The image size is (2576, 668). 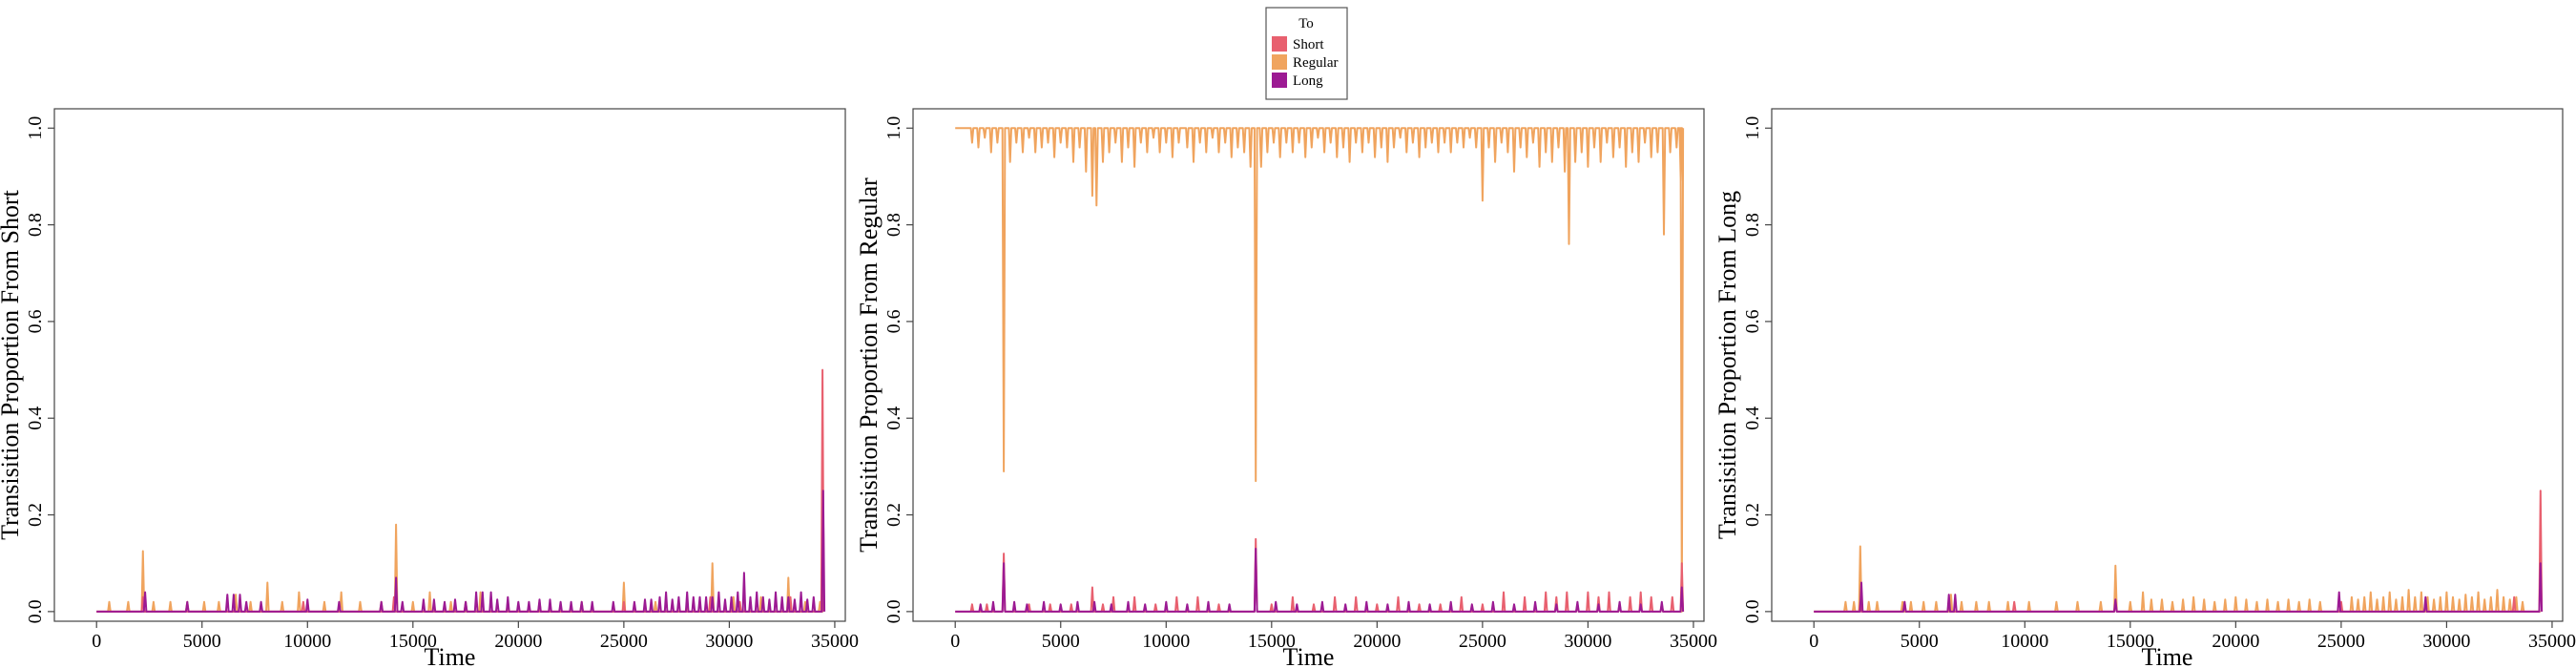 What do you see at coordinates (1306, 53) in the screenshot?
I see `legend: To Short Regular Long` at bounding box center [1306, 53].